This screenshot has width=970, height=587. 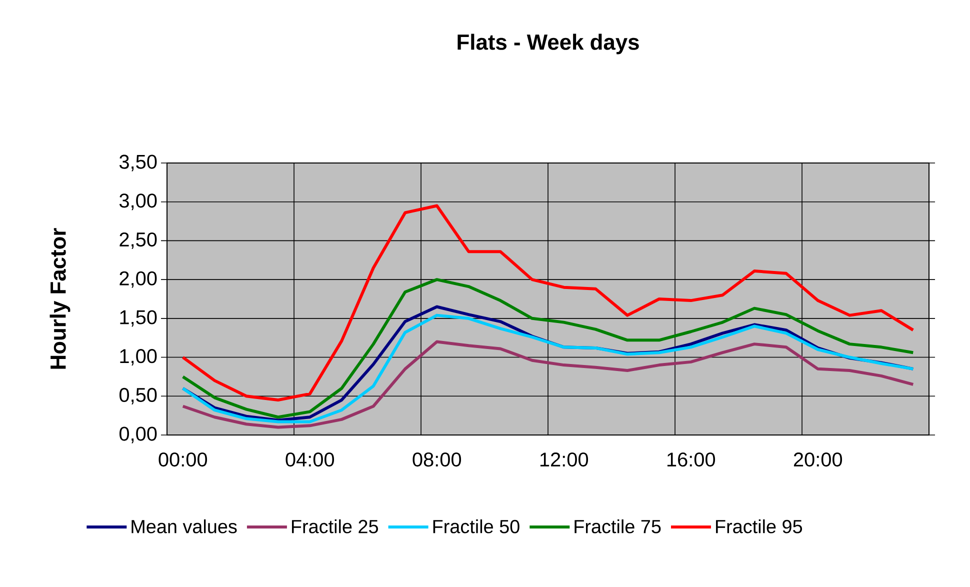 I want to click on y-tick-label: 1,00, so click(x=138, y=357).